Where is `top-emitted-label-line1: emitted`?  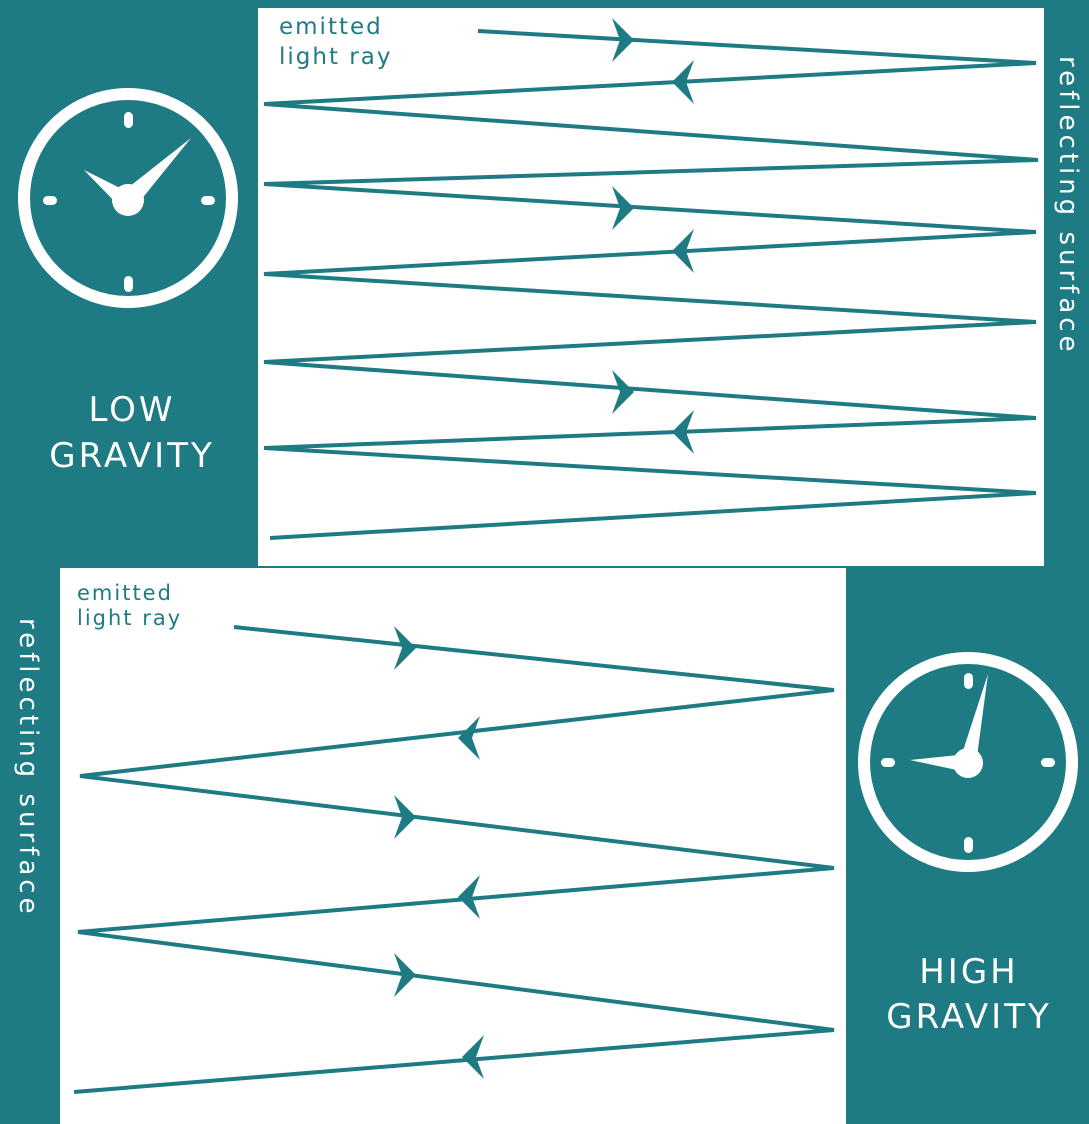
top-emitted-label-line1: emitted is located at coordinates (331, 27).